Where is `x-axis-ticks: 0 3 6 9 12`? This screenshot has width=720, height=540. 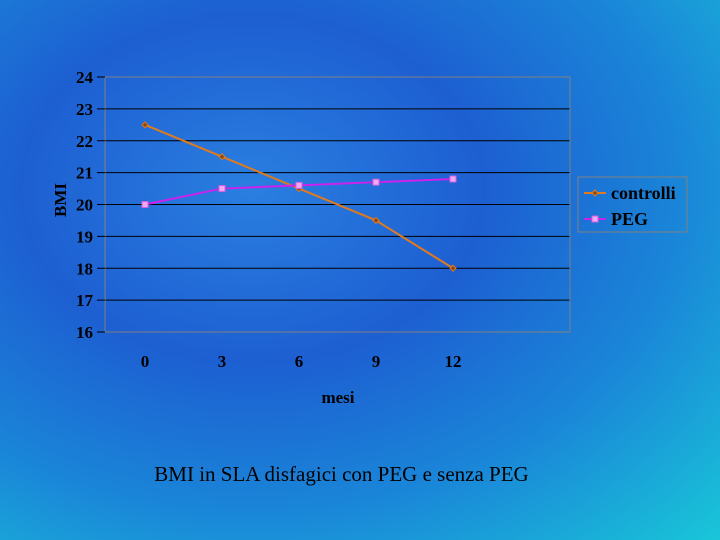 x-axis-ticks: 0 3 6 9 12 is located at coordinates (301, 361).